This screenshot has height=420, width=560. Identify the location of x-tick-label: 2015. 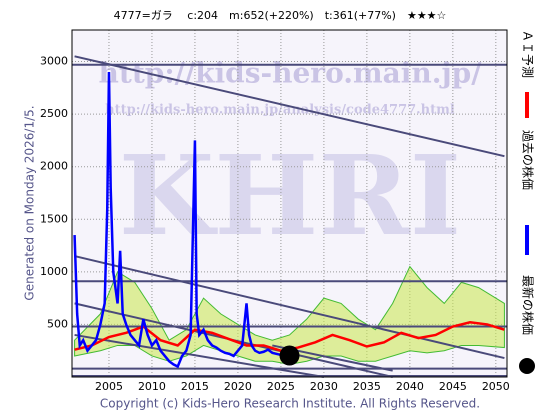
(195, 386).